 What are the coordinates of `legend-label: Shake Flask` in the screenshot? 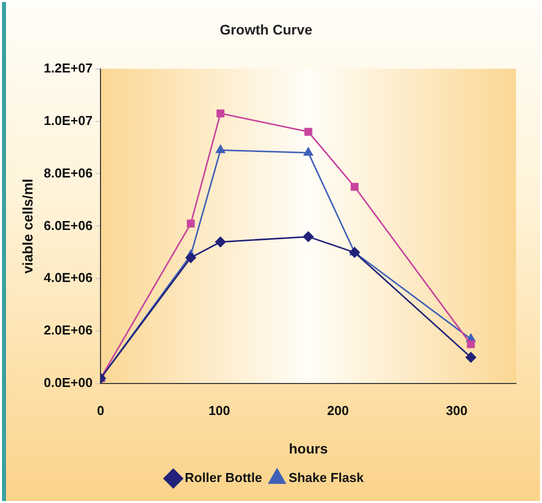 It's located at (326, 478).